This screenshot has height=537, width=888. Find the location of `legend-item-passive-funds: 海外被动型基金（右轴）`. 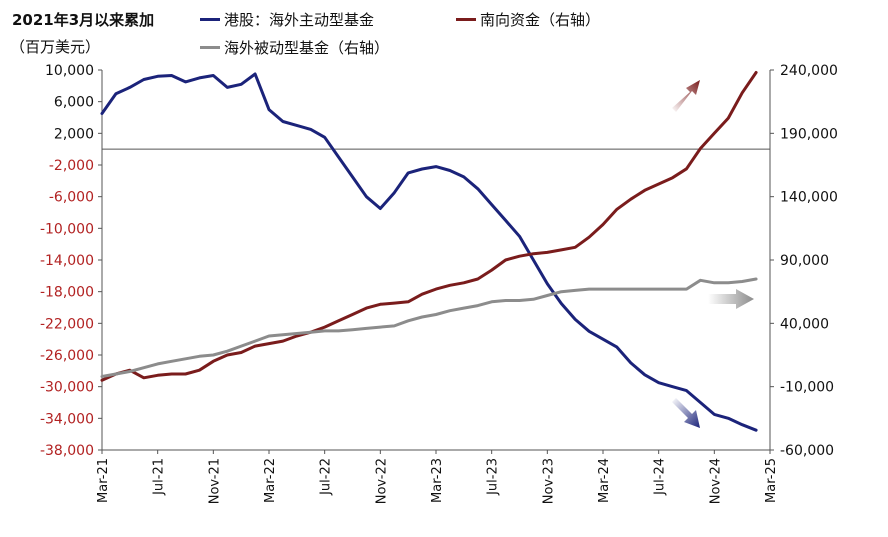

legend-item-passive-funds: 海外被动型基金（右轴） is located at coordinates (294, 47).